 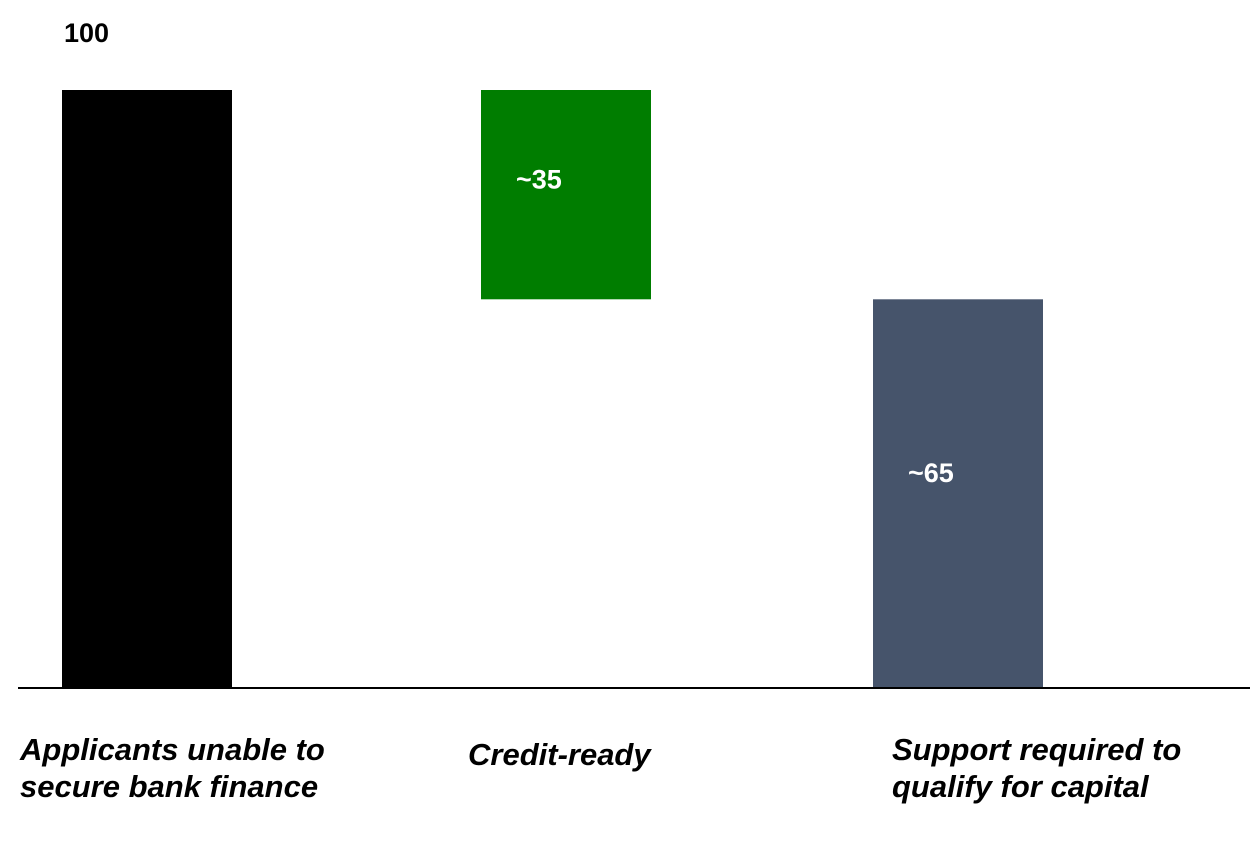 I want to click on bar-credit-ready, so click(x=566, y=195).